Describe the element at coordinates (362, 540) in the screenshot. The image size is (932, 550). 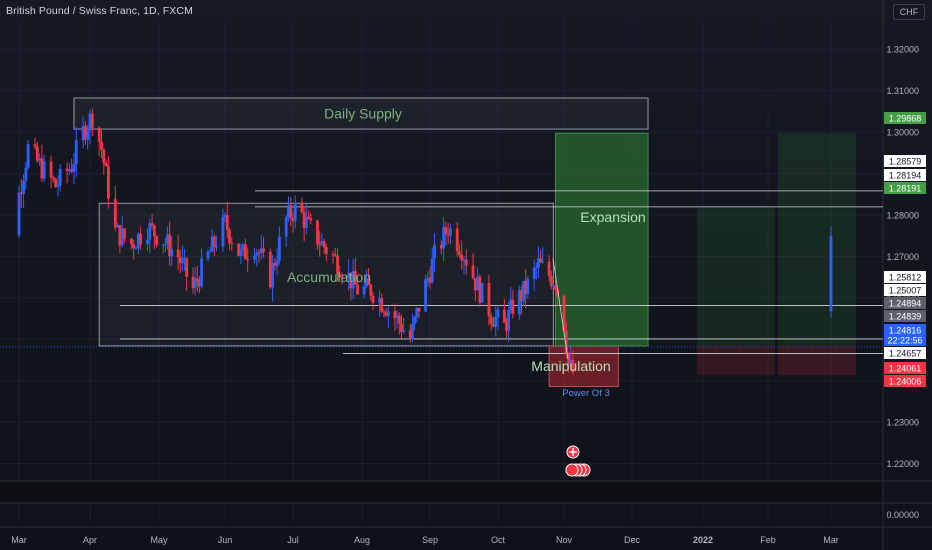
I see `x-tick-label: Aug` at that location.